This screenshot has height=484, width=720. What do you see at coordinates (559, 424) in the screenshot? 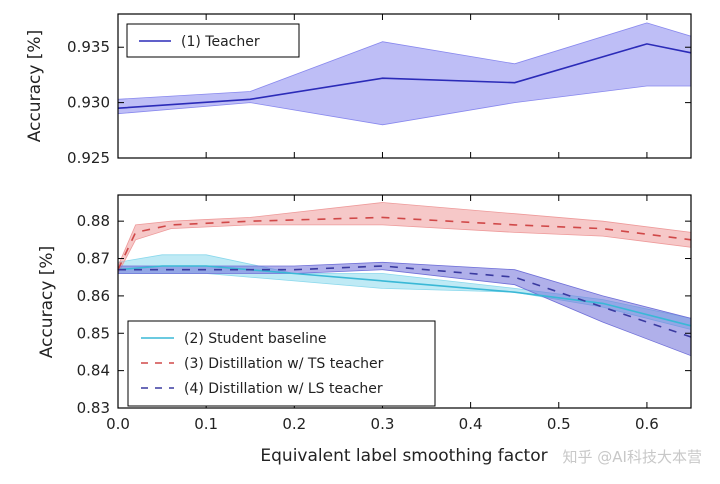
I see `x-tick-label: 0.5` at bounding box center [559, 424].